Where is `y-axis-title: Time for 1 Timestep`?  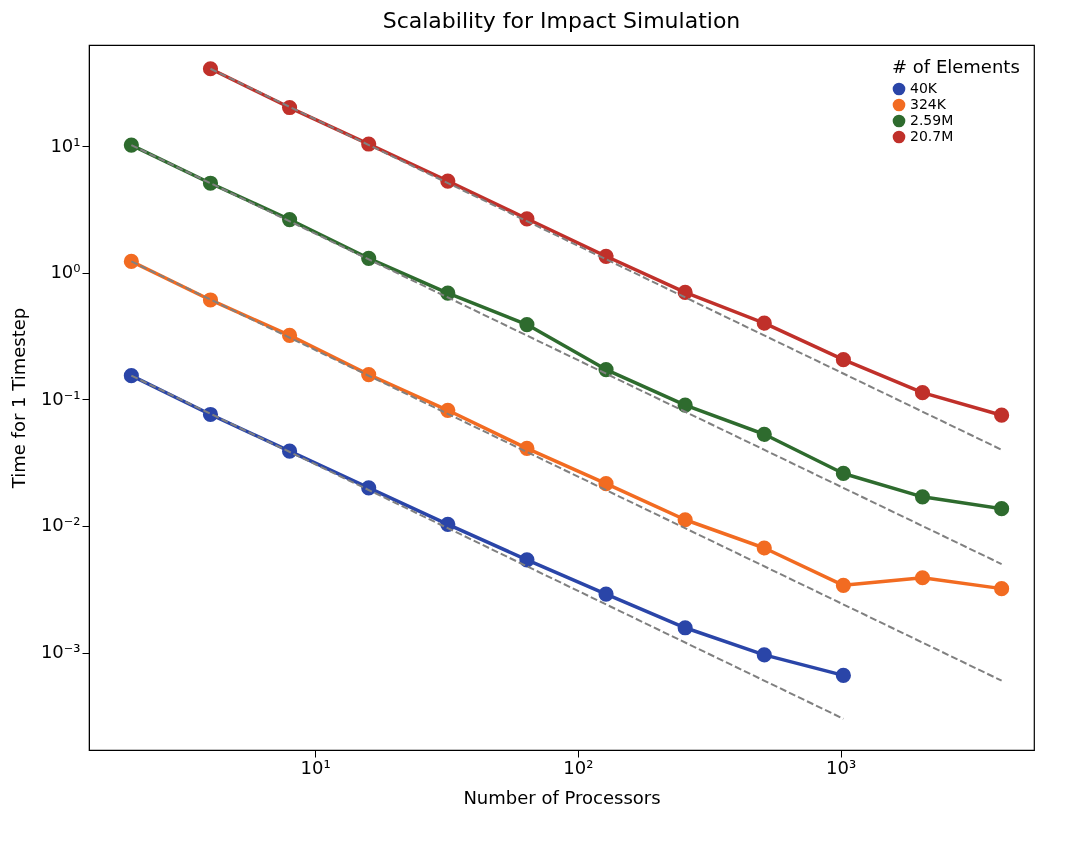 y-axis-title: Time for 1 Timestep is located at coordinates (18, 398).